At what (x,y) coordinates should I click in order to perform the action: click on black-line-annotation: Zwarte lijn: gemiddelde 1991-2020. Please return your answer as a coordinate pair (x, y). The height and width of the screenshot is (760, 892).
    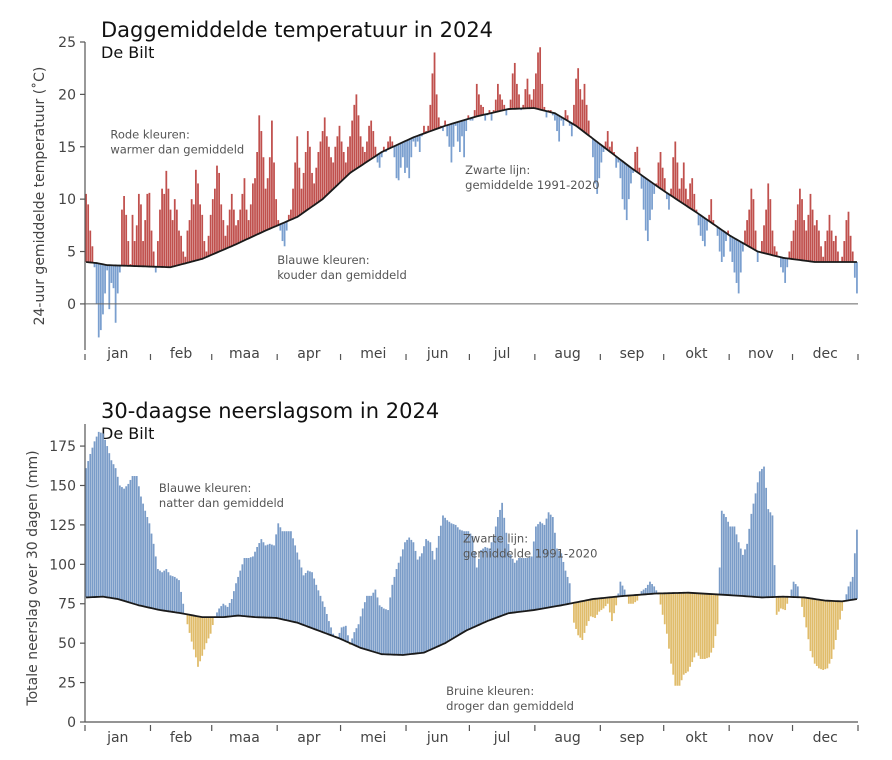
    Looking at the image, I should click on (530, 545).